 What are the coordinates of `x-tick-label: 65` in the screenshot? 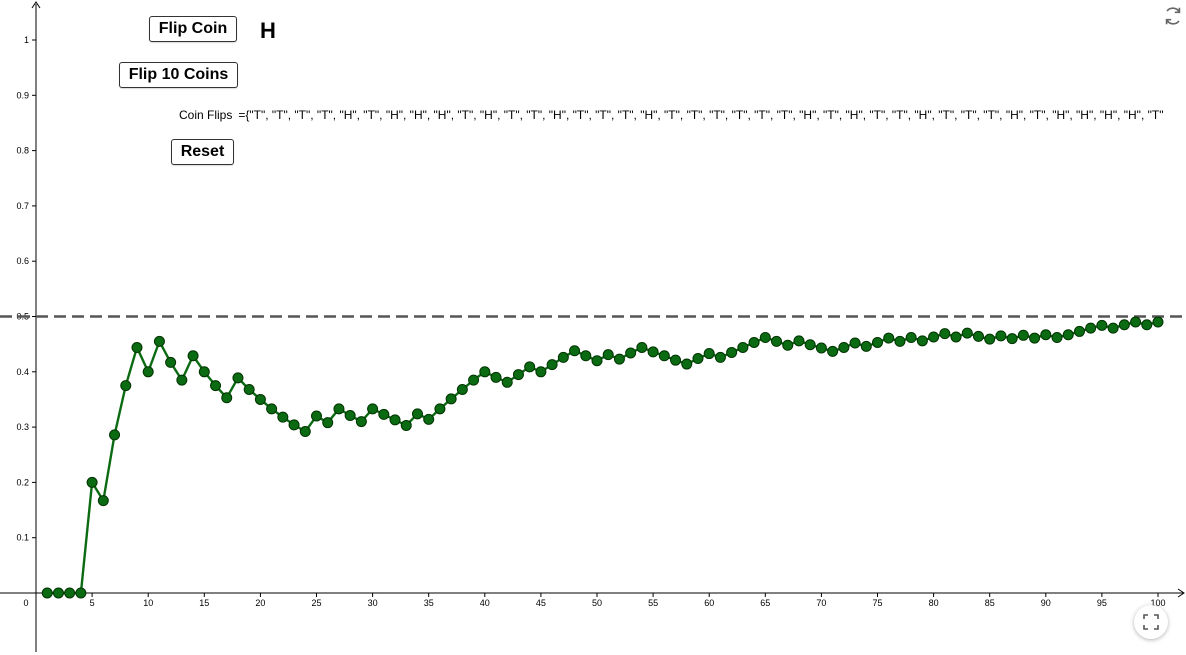 It's located at (765, 603).